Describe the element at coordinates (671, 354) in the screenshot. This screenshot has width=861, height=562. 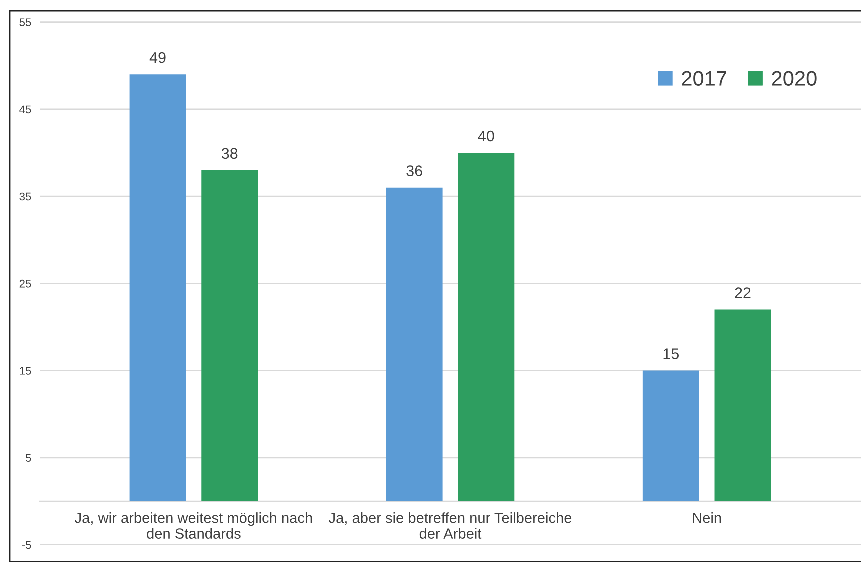
I see `data-label: 15` at that location.